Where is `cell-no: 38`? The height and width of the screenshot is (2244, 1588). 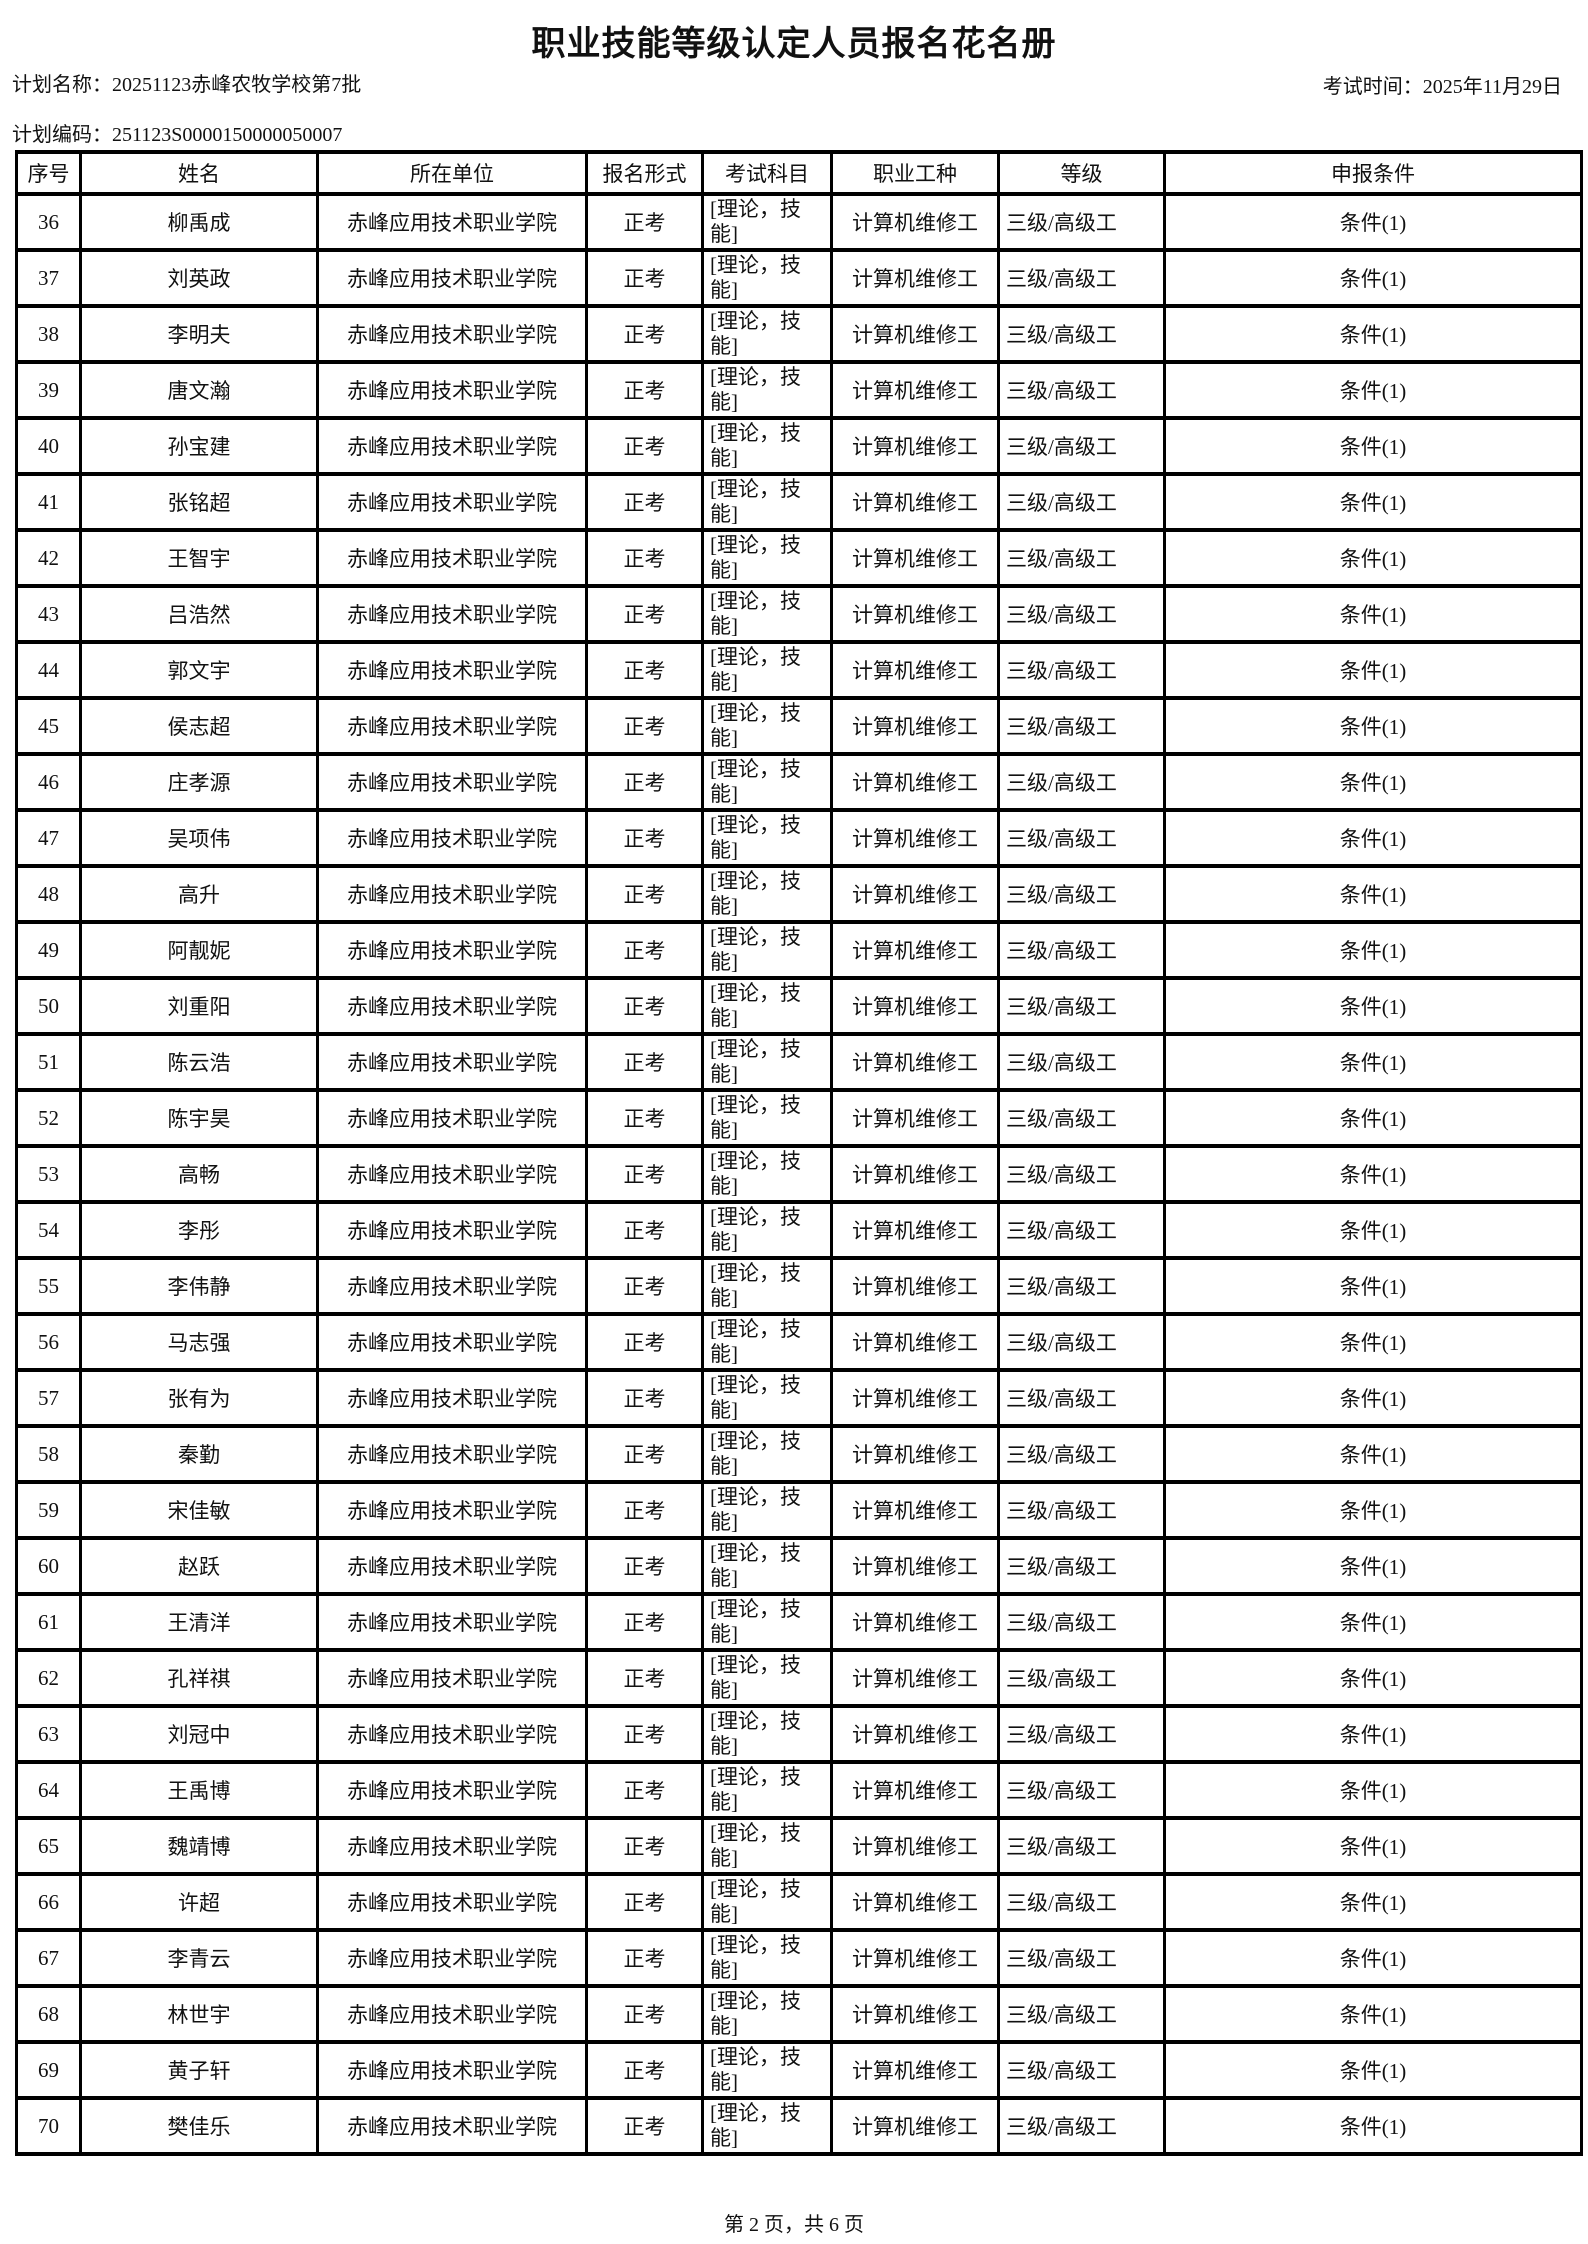 cell-no: 38 is located at coordinates (48, 334).